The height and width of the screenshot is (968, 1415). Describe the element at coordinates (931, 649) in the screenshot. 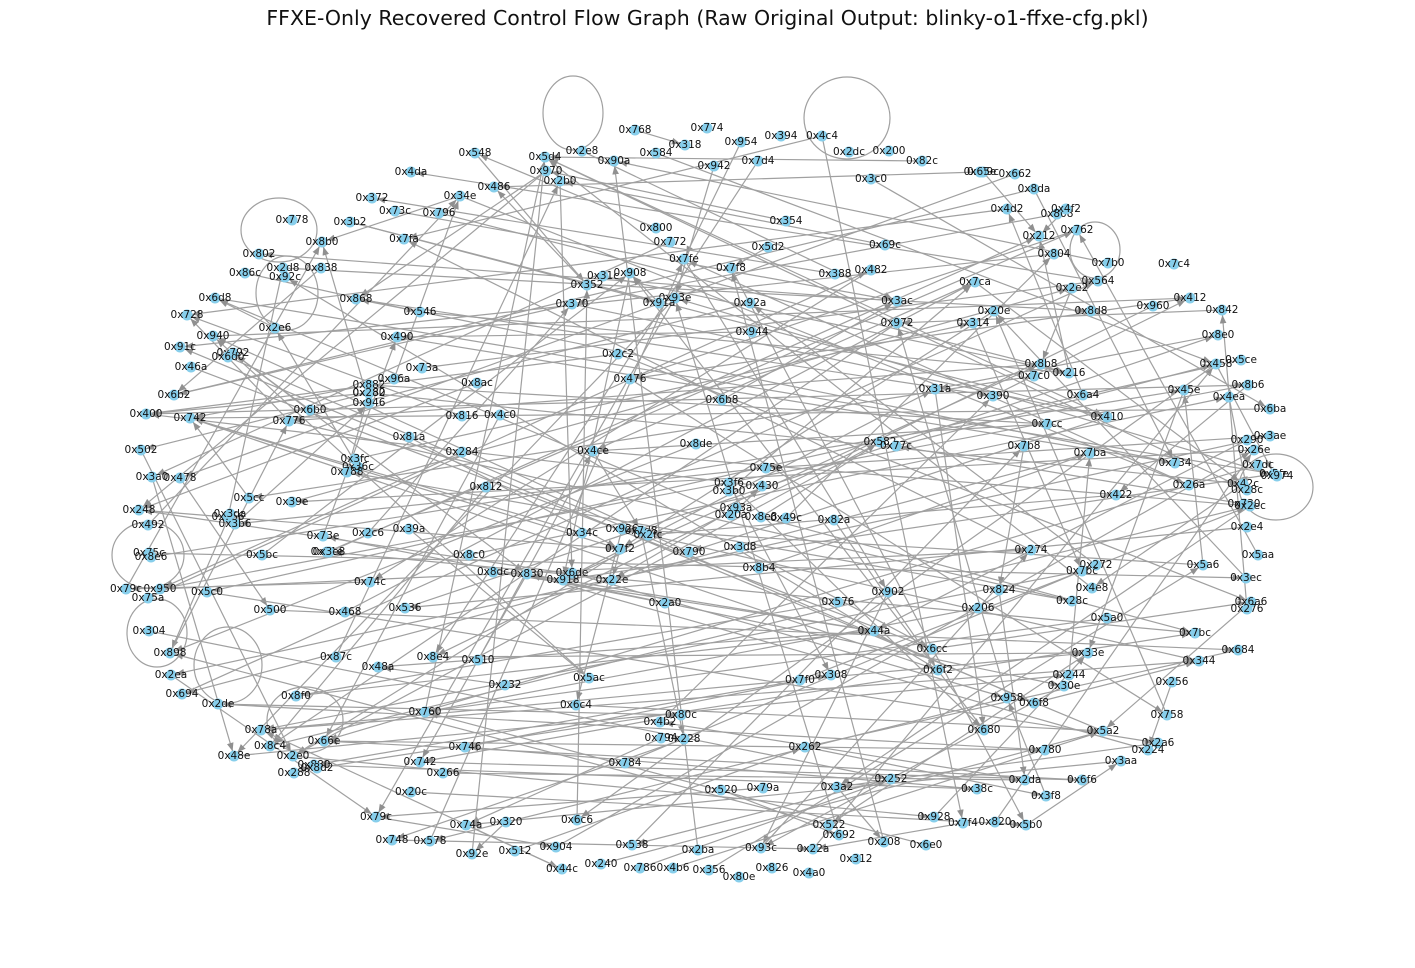

I see `graph-node: 0x6cc` at that location.